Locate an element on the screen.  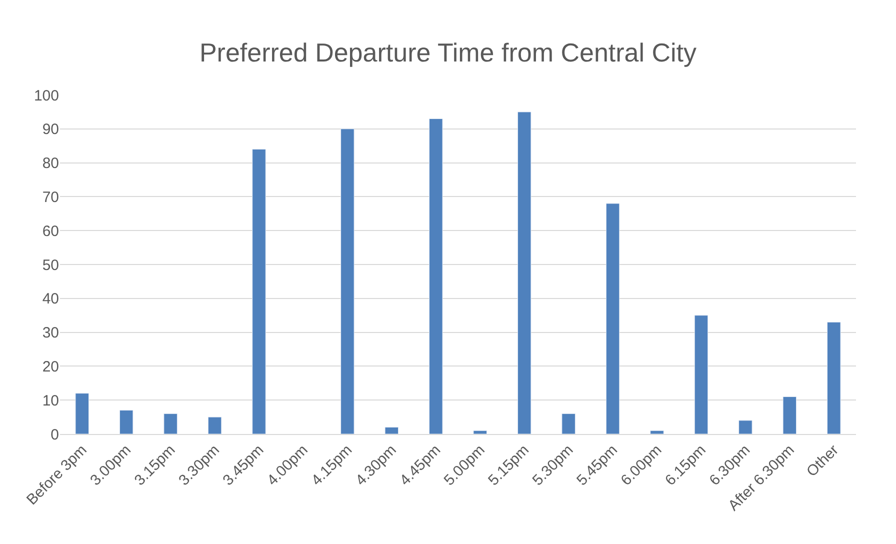
chart-title: Preferred Departure Time from Central City is located at coordinates (448, 53).